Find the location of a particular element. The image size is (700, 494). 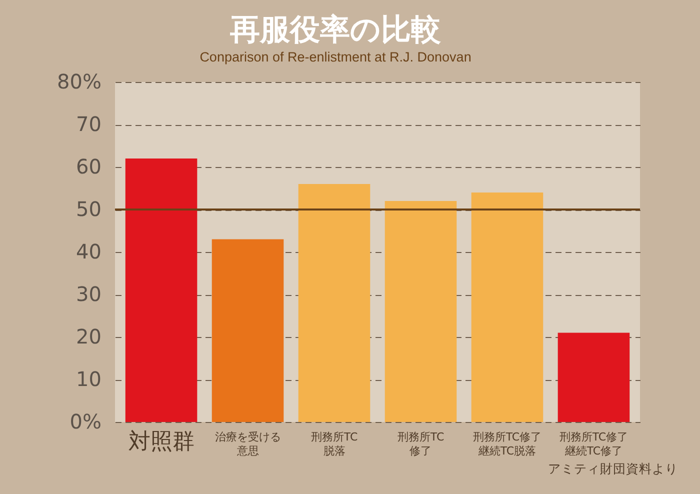

chart-title: 再服役率の比較 is located at coordinates (335, 30).